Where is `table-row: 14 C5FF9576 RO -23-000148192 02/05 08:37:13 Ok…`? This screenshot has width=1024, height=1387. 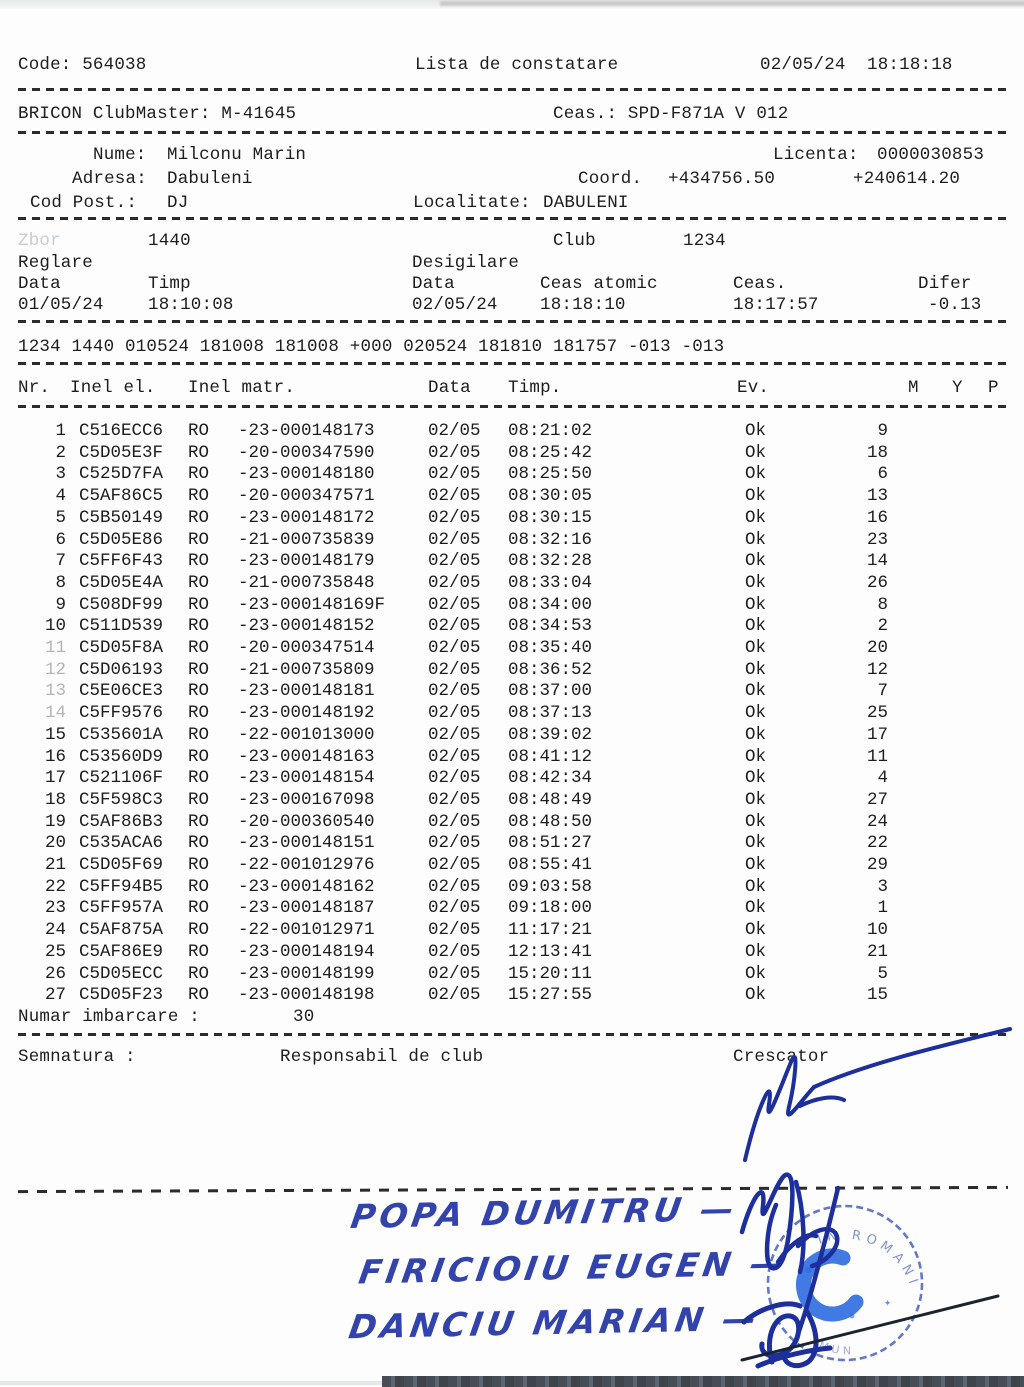
table-row: 14 C5FF9576 RO -23-000148192 02/05 08:37:13 Ok… is located at coordinates (512, 714).